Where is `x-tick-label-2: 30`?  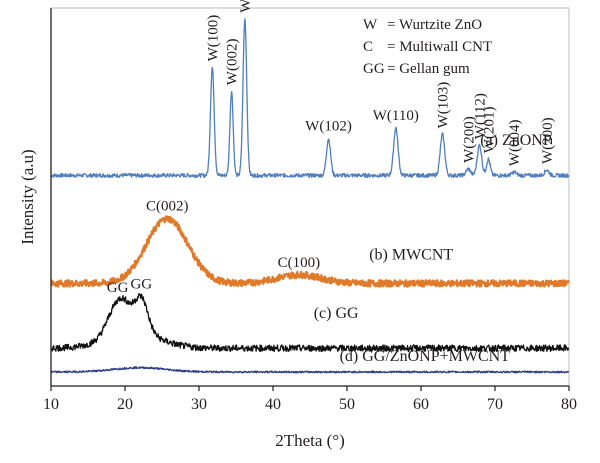 x-tick-label-2: 30 is located at coordinates (199, 404).